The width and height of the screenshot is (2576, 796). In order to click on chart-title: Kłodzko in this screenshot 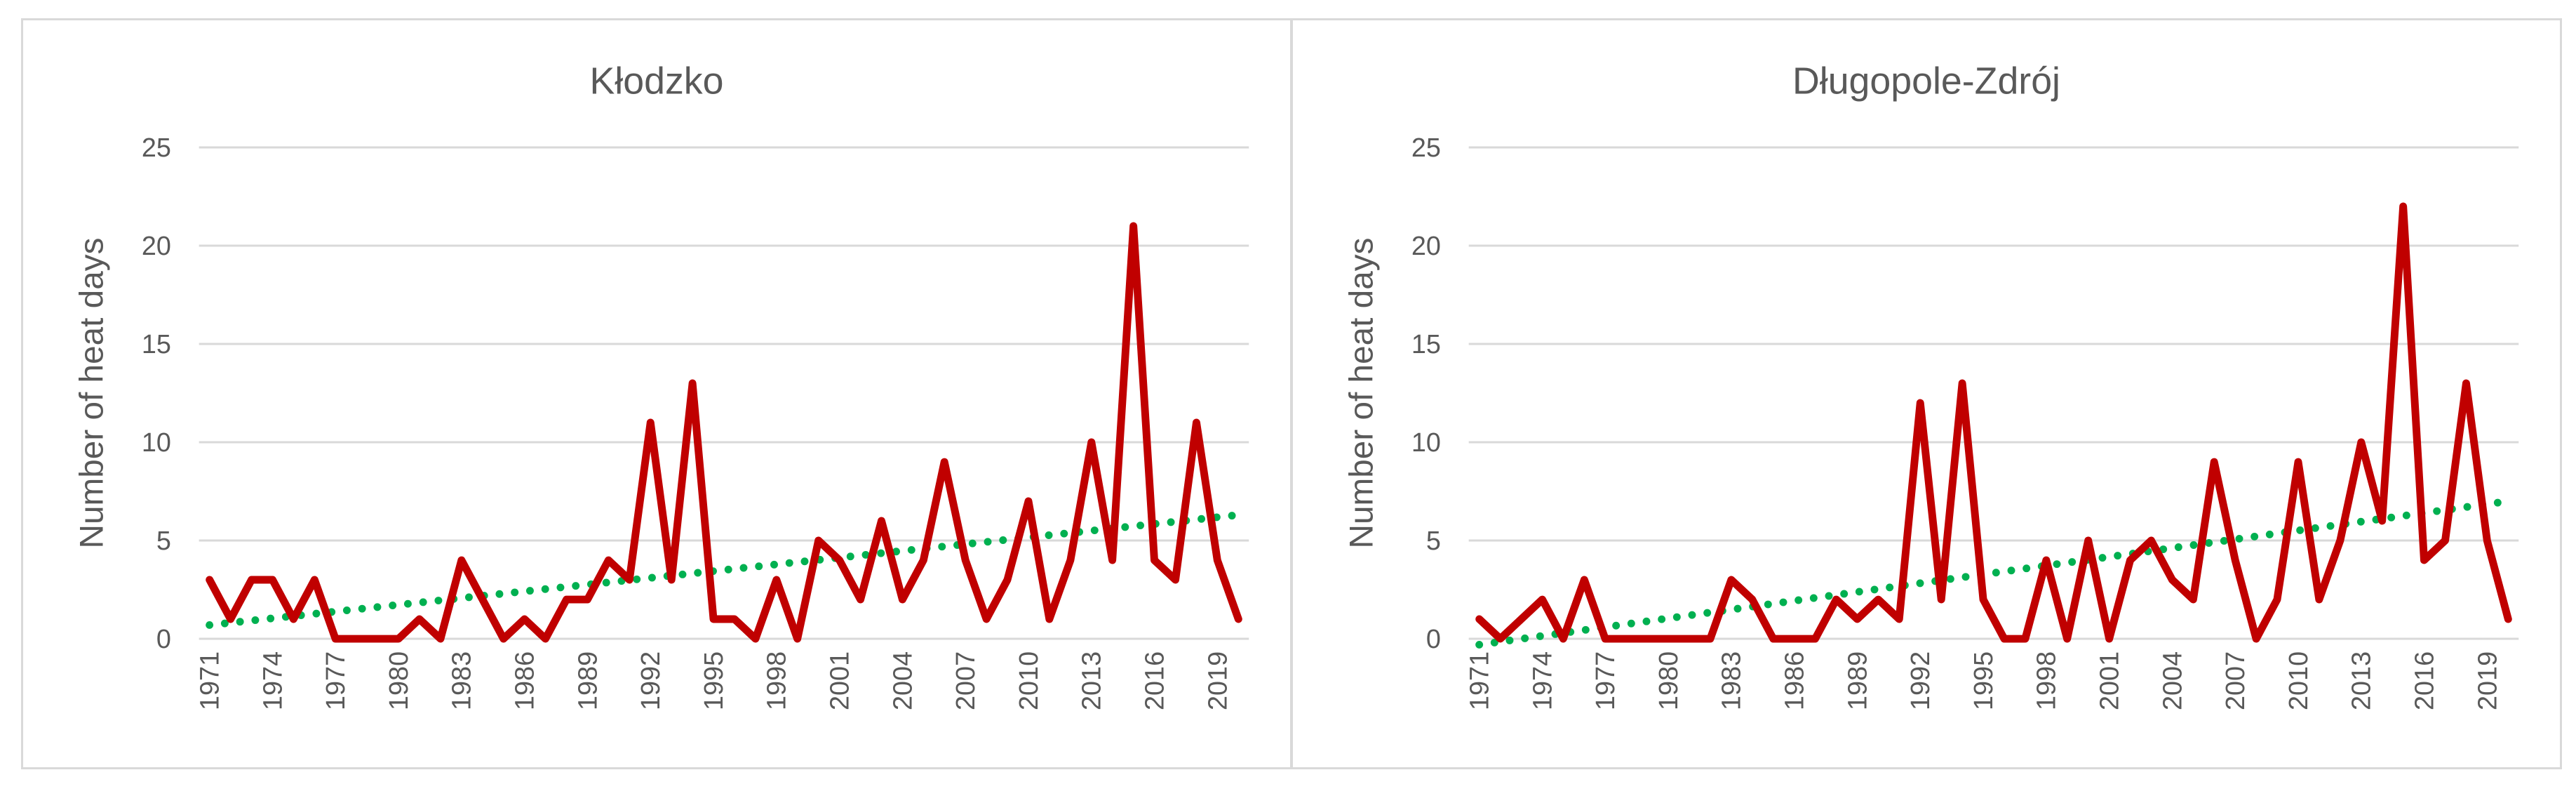, I will do `click(656, 81)`.